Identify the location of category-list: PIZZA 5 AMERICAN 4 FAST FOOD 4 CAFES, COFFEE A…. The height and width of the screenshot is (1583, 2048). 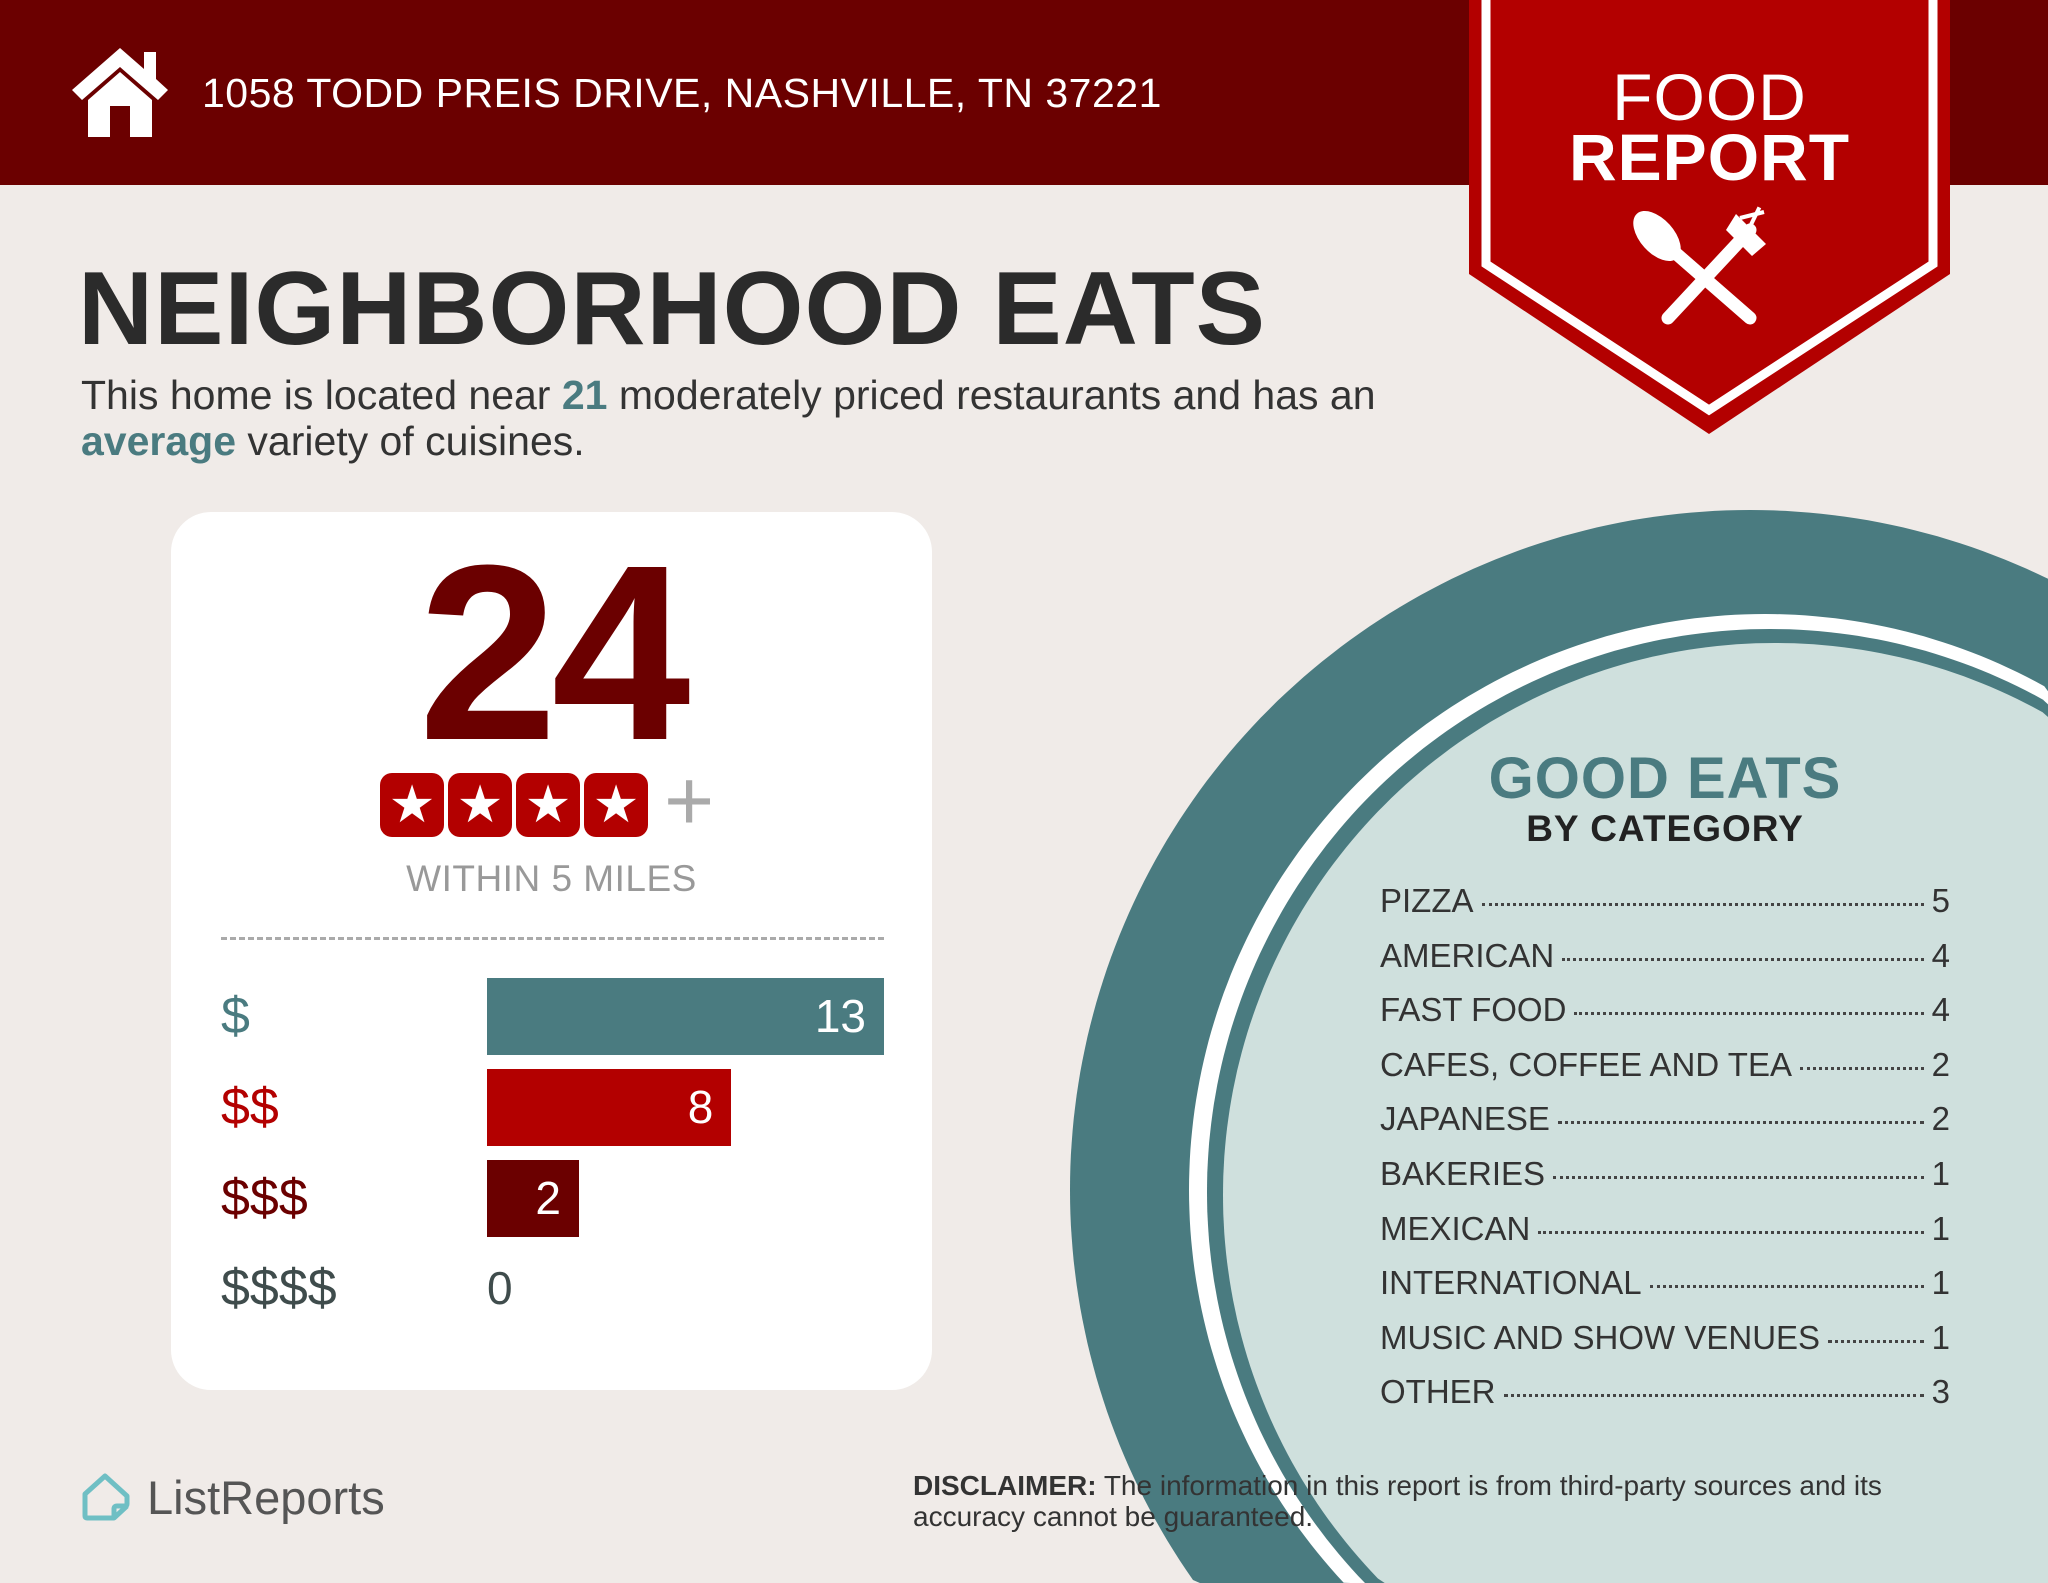
(1665, 1155).